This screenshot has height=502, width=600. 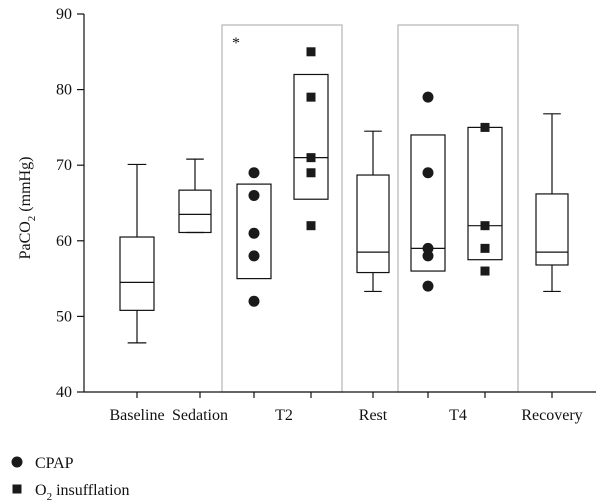 I want to click on x-tick-label: Sedation, so click(x=200, y=415).